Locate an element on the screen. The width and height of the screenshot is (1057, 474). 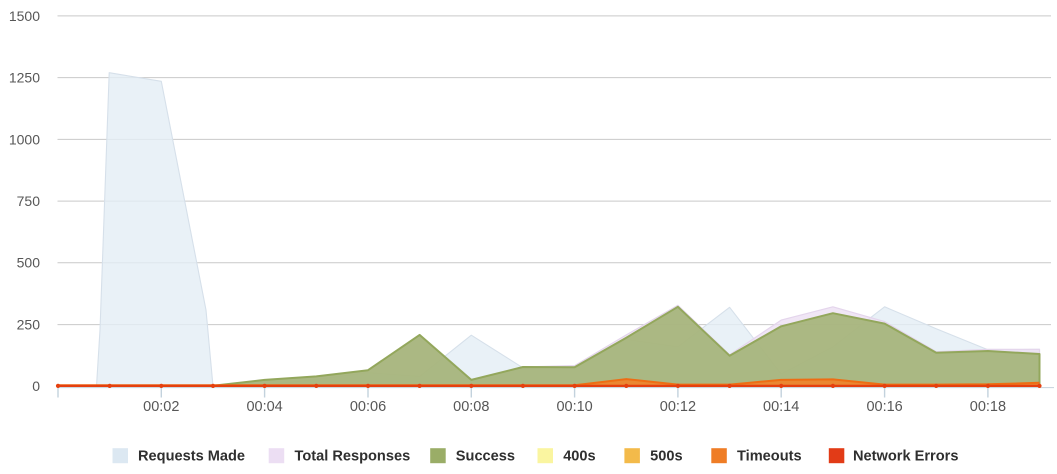
svg-text: 00:06 is located at coordinates (368, 407).